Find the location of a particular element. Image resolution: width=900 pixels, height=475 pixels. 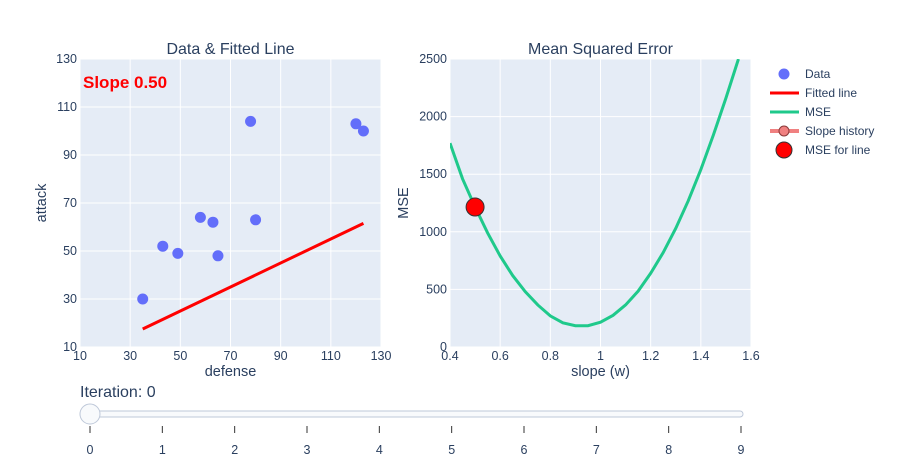

slider-tick-label: 2 is located at coordinates (234, 450).